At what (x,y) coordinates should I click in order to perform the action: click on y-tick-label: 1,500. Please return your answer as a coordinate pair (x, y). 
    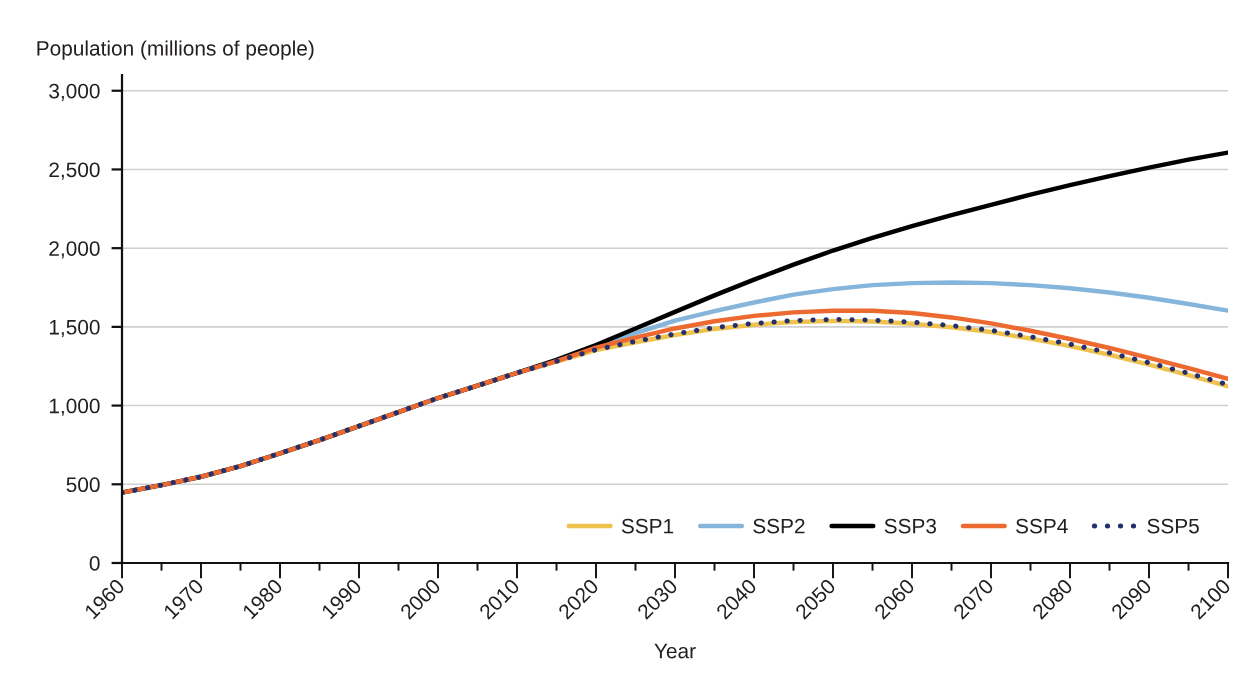
    Looking at the image, I should click on (74, 328).